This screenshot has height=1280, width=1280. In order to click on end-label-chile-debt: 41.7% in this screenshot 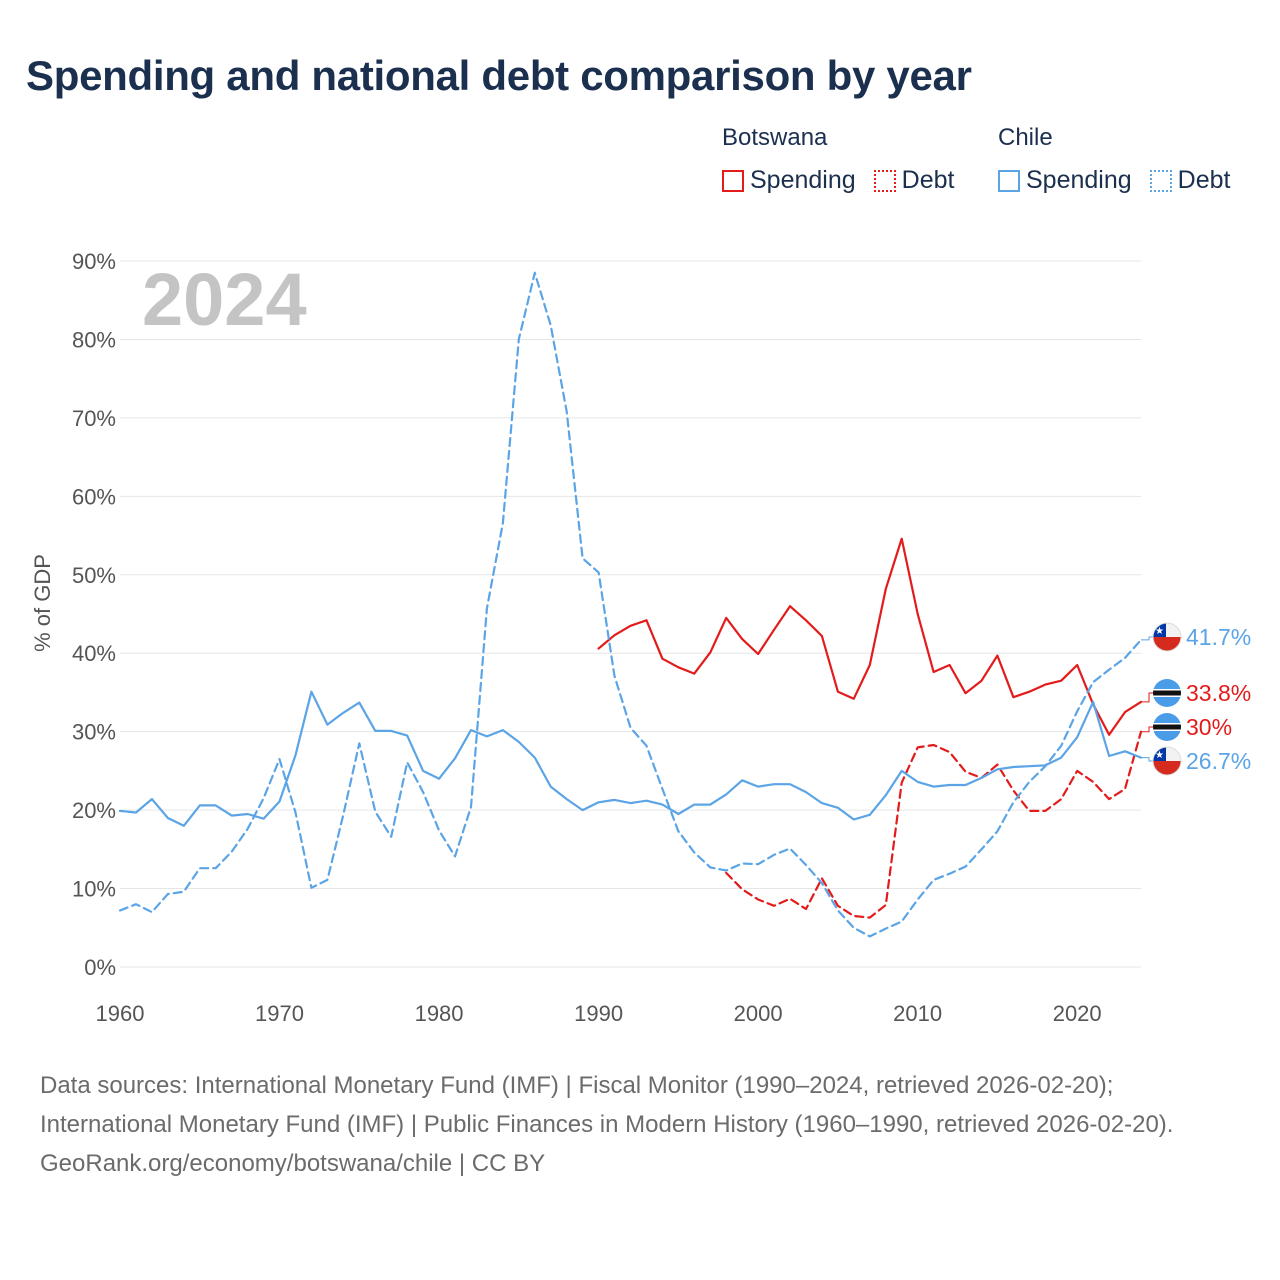, I will do `click(1218, 637)`.